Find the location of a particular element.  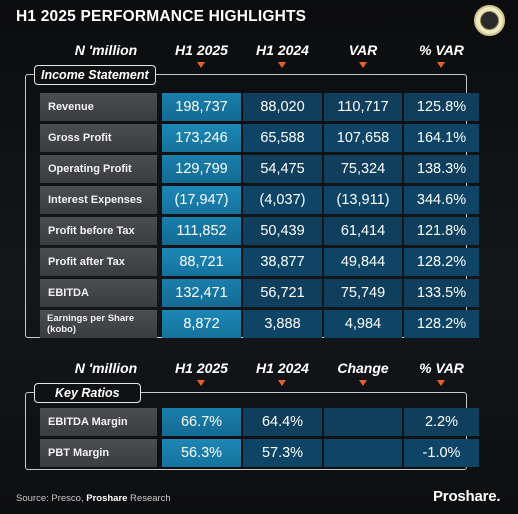

ratio-header-change: Change is located at coordinates (363, 368).